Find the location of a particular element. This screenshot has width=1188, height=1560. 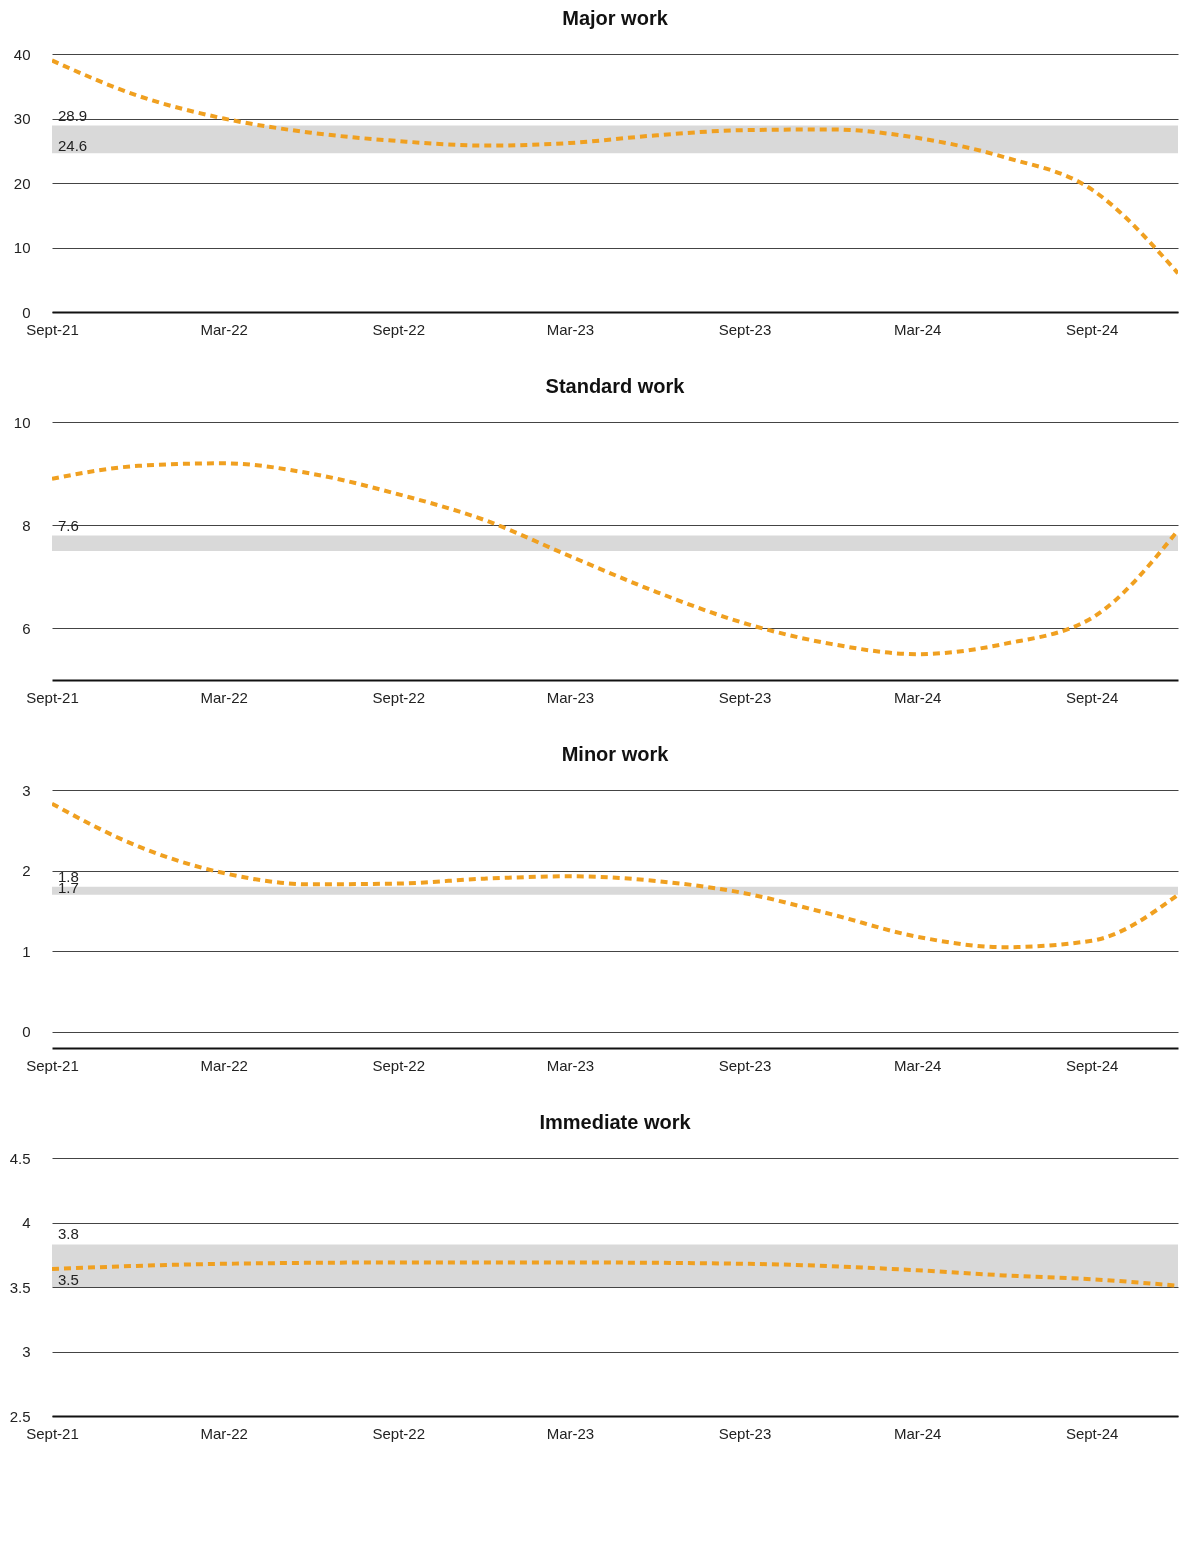

y-tick-label: 2.5 is located at coordinates (20, 1416).